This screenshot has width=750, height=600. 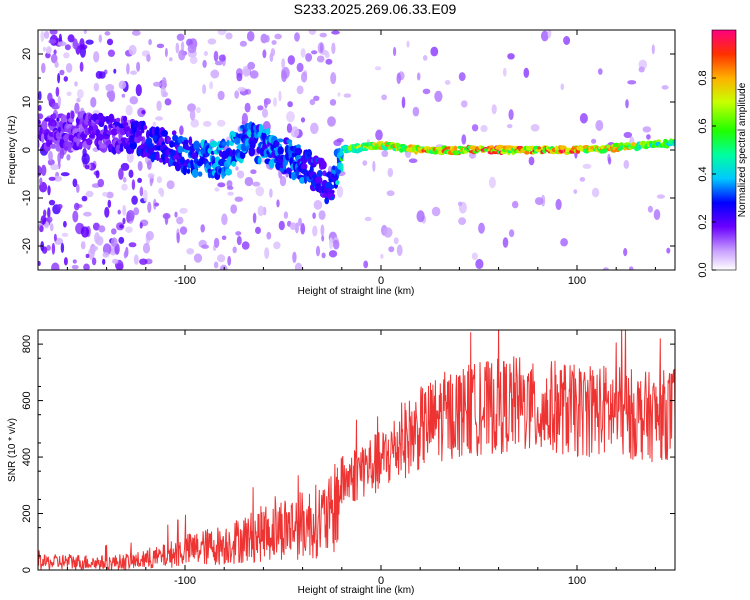 What do you see at coordinates (12, 150) in the screenshot?
I see `spectrogram-ylabel: Frequency (Hz)` at bounding box center [12, 150].